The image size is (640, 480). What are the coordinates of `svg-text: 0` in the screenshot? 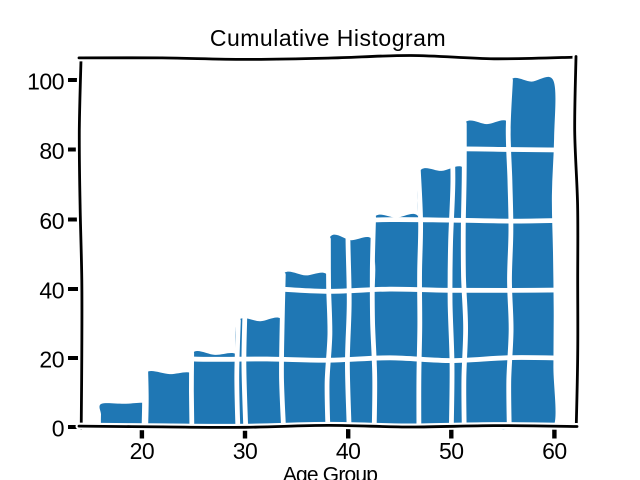 It's located at (58, 429).